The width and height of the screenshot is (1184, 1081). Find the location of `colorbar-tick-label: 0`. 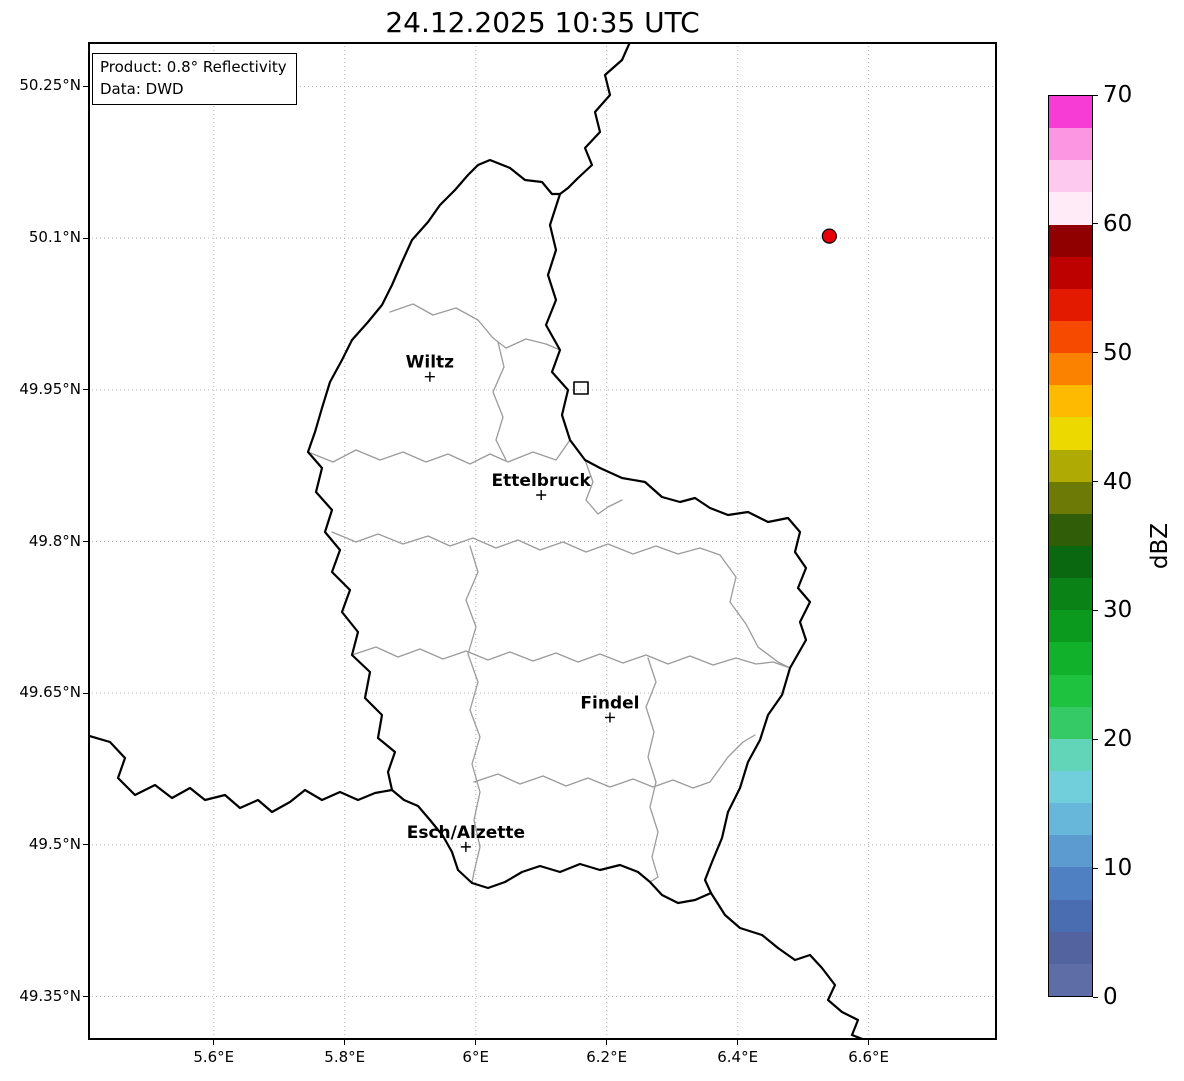

colorbar-tick-label: 0 is located at coordinates (1110, 997).